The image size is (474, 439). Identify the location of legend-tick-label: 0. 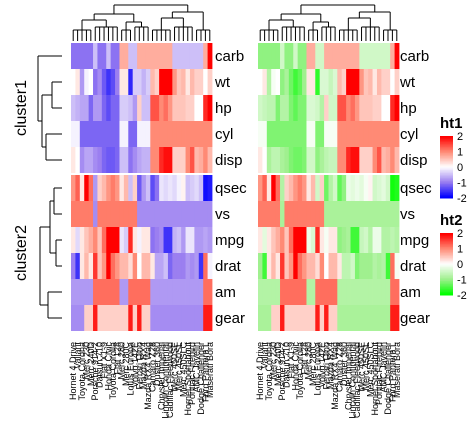
(460, 168).